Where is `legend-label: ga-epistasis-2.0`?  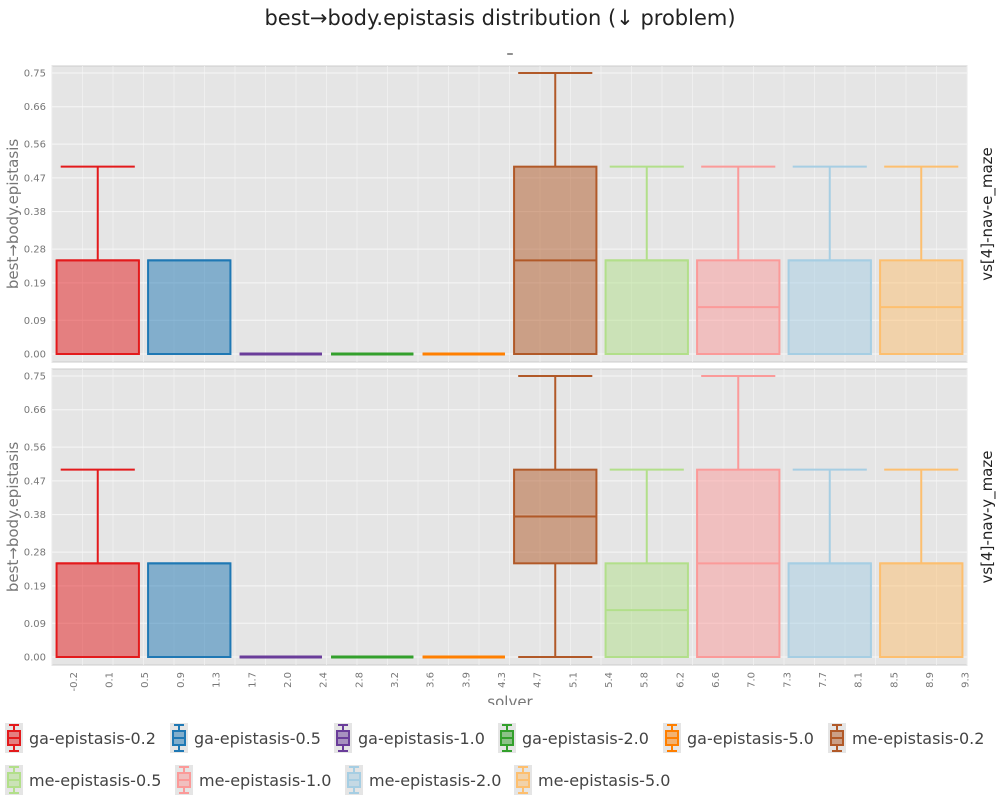
legend-label: ga-epistasis-2.0 is located at coordinates (585, 738).